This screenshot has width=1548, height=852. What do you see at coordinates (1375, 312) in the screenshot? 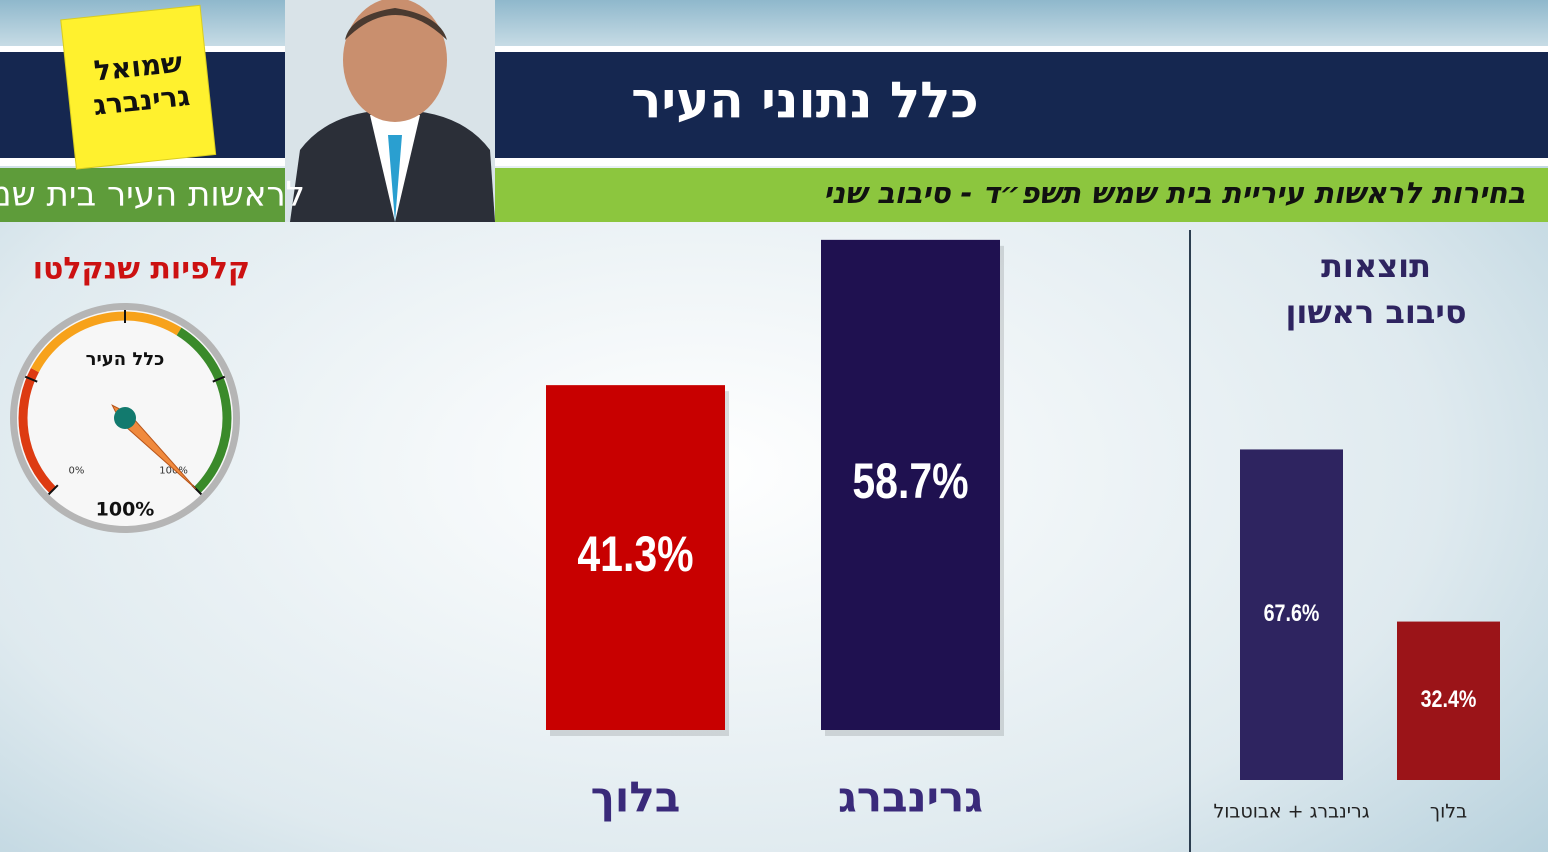
I see `chart-title: סיבוב ראשון` at bounding box center [1375, 312].